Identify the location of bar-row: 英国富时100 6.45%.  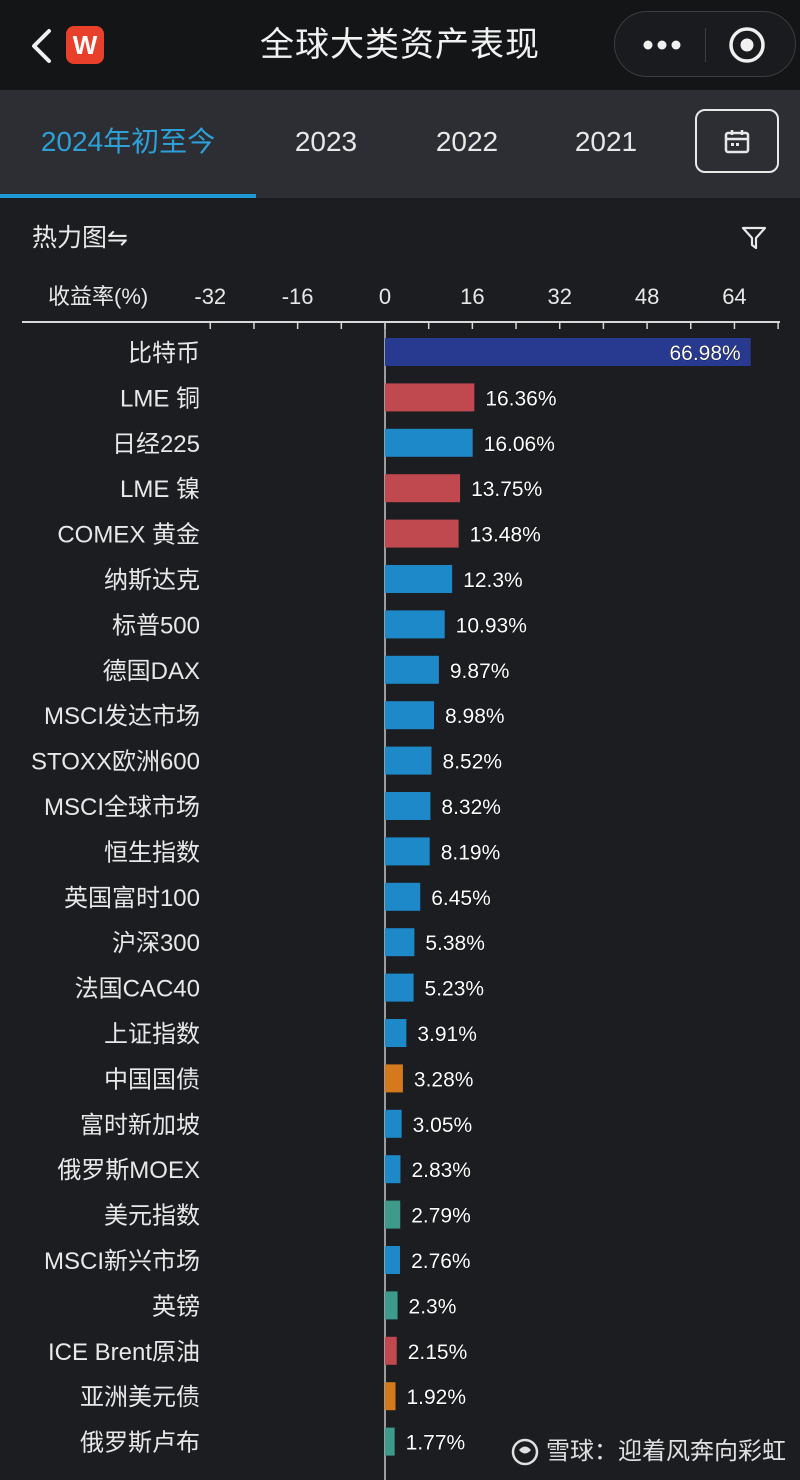
(277, 897).